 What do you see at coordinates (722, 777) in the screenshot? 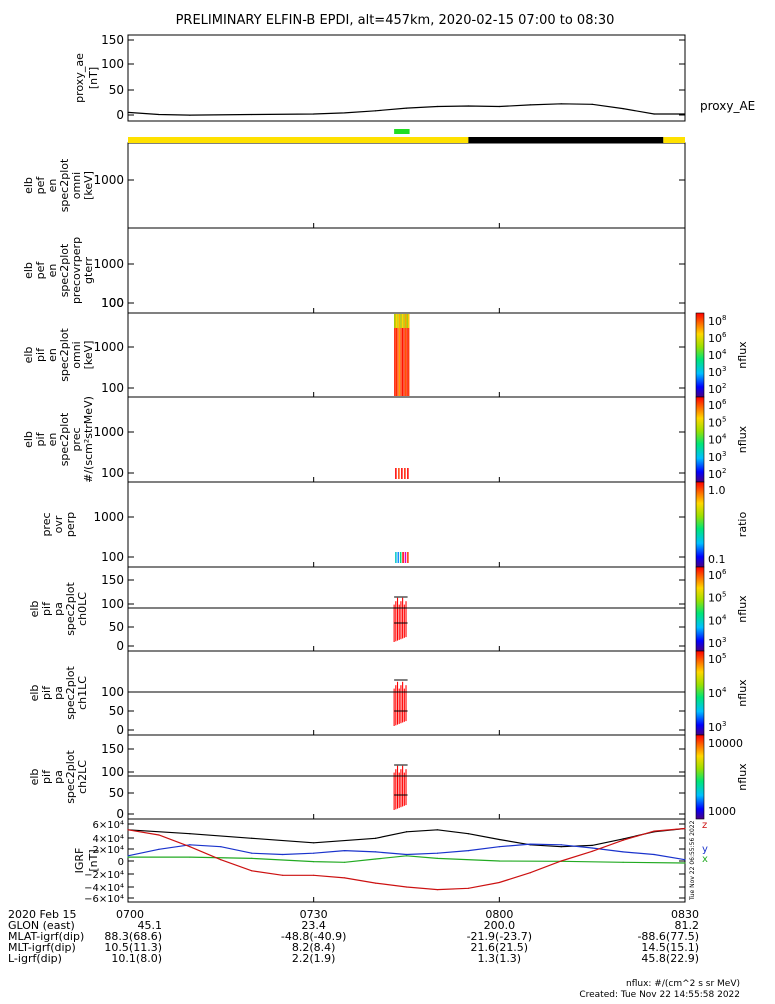
I see `colorbar-8: 10000 1000 nflux` at bounding box center [722, 777].